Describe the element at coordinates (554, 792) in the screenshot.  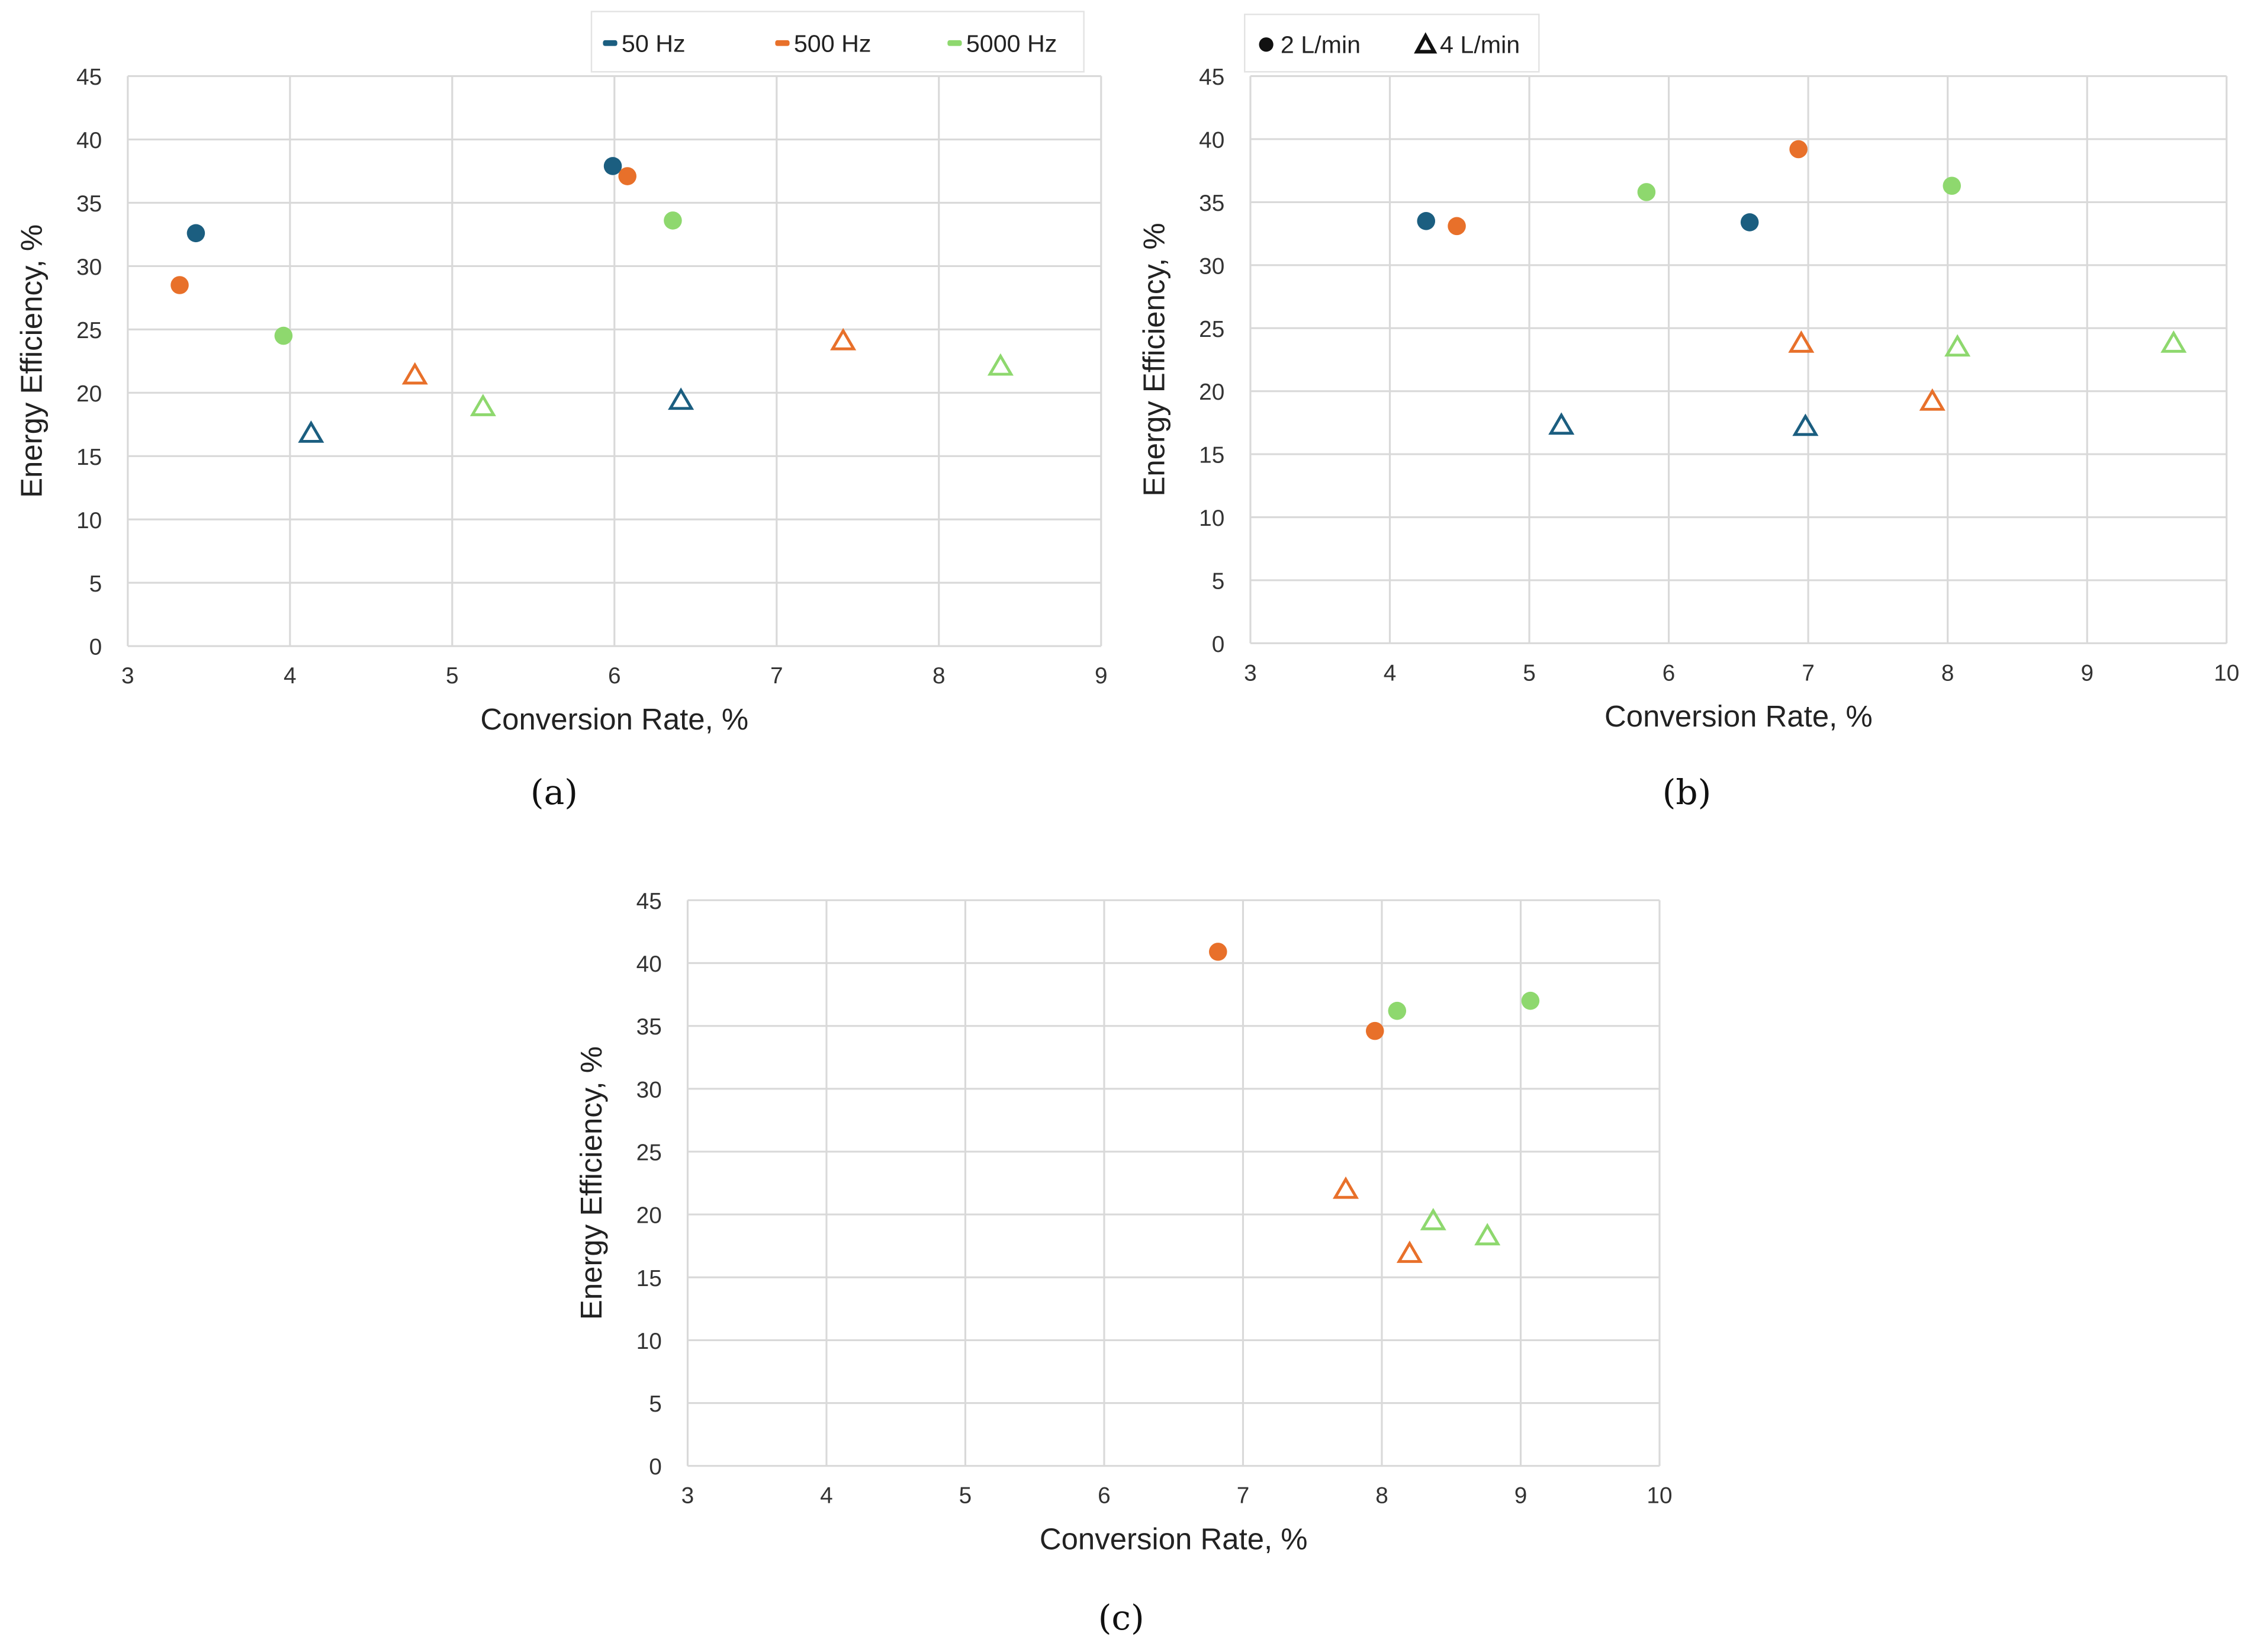
I see `panel-label: (a)` at that location.